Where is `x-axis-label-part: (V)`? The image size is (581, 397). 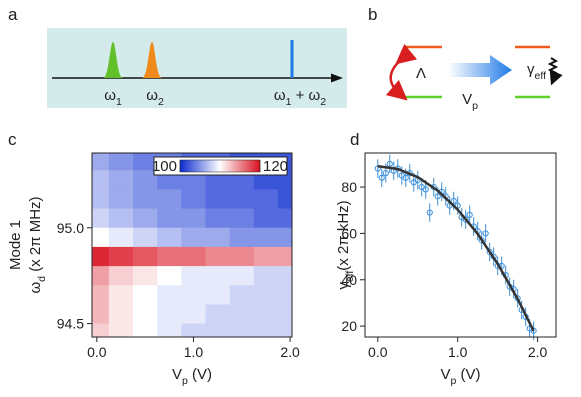
x-axis-label-part: (V) is located at coordinates (468, 374).